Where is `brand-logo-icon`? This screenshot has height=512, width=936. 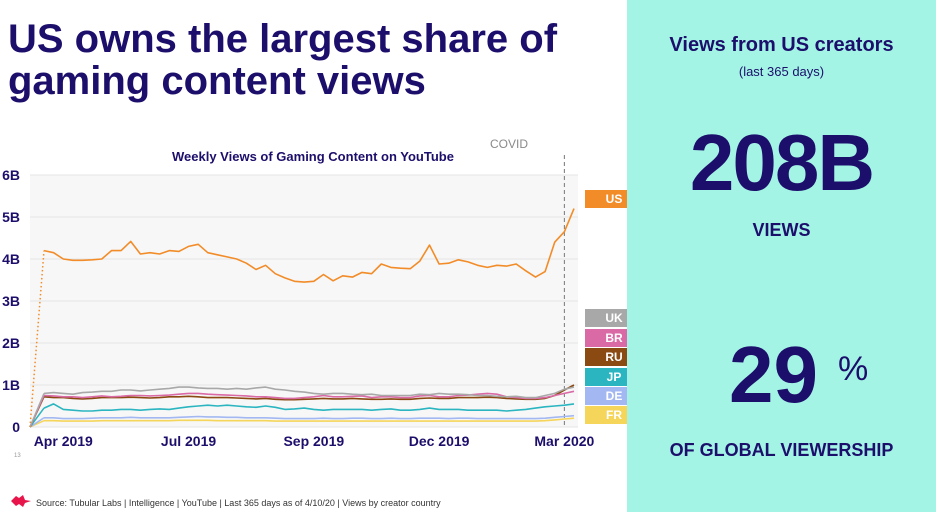 brand-logo-icon is located at coordinates (21, 501).